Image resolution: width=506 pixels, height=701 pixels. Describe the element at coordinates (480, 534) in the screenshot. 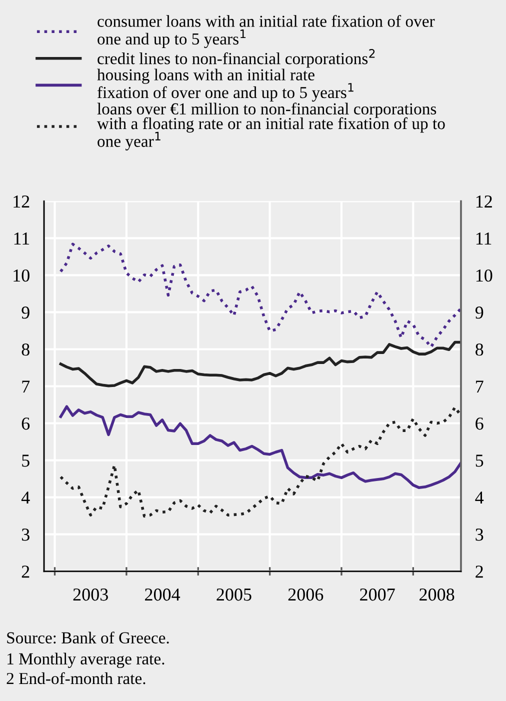

I see `y2-tick-label: 3` at that location.